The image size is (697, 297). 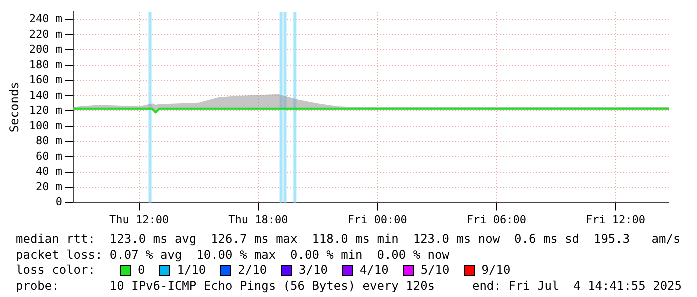 I want to click on text: packet loss: 0.07 % avg 10.00 % max 0.00 % min 0.00 % now, so click(x=233, y=255).